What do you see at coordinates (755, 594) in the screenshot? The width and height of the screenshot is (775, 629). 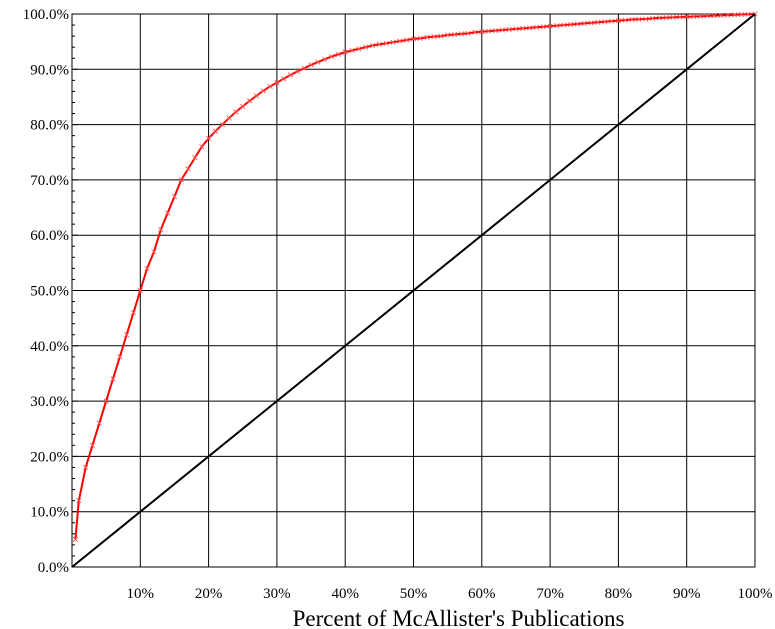 I see `x-tick-label: 100%` at bounding box center [755, 594].